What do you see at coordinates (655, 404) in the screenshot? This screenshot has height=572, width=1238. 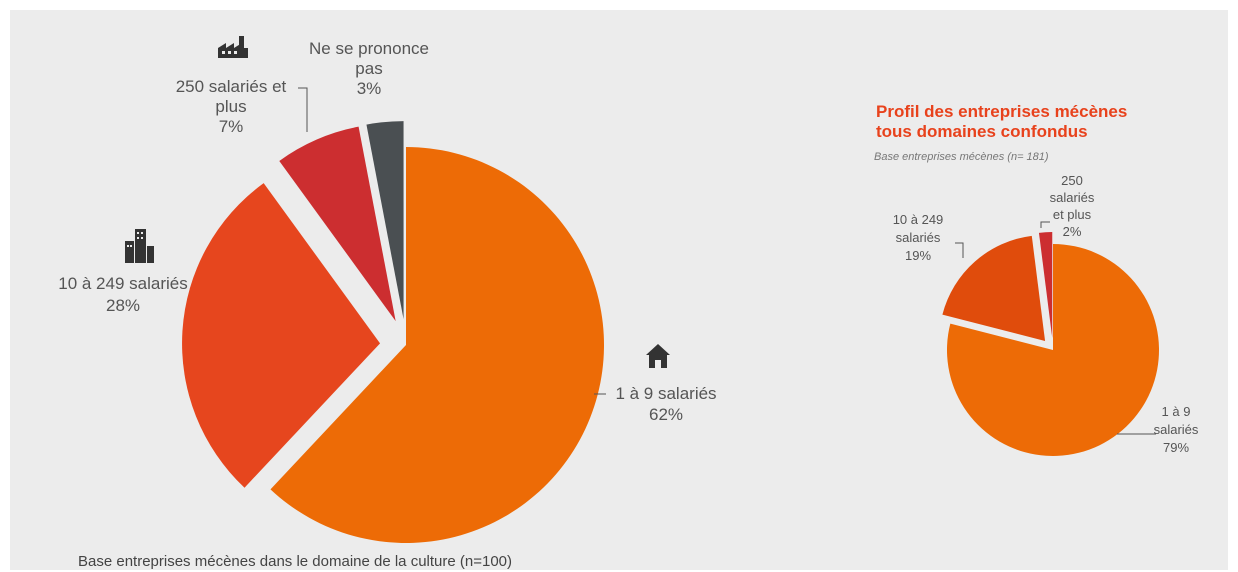 I see `label-1-9-salaries: 1 à 9 salariés 62%` at bounding box center [655, 404].